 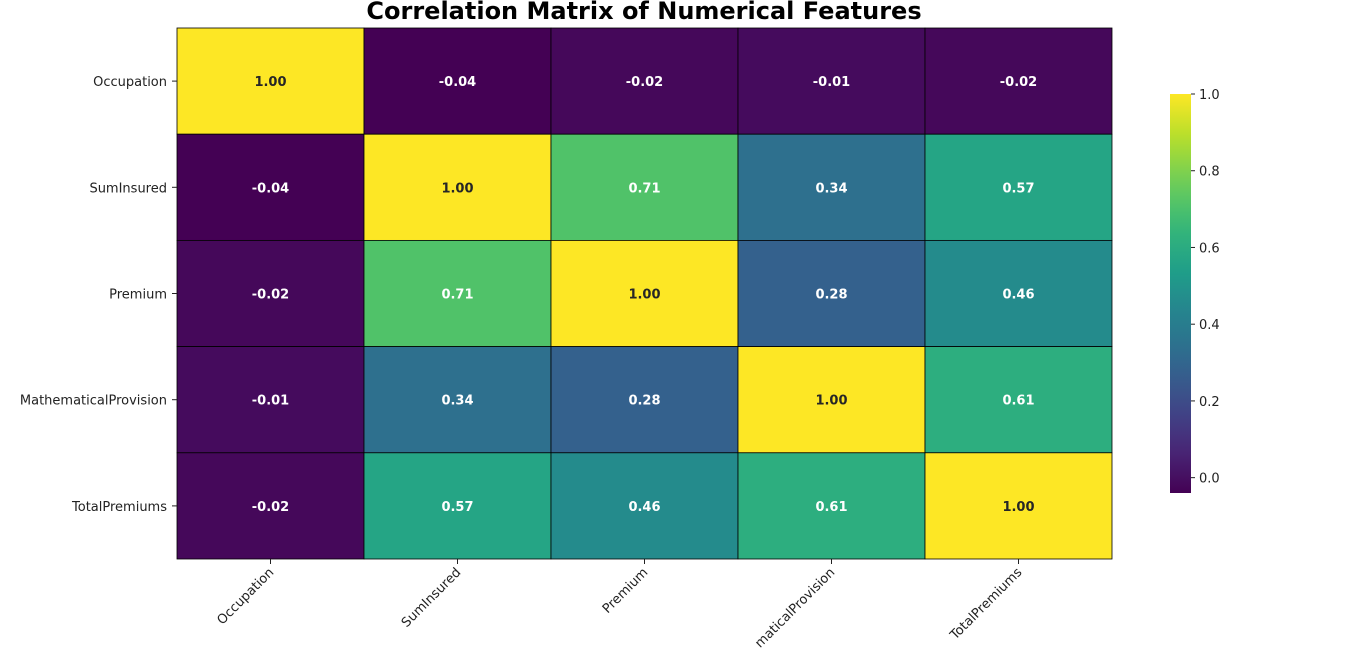 I want to click on row-tick-label: Premium, so click(x=138, y=295).